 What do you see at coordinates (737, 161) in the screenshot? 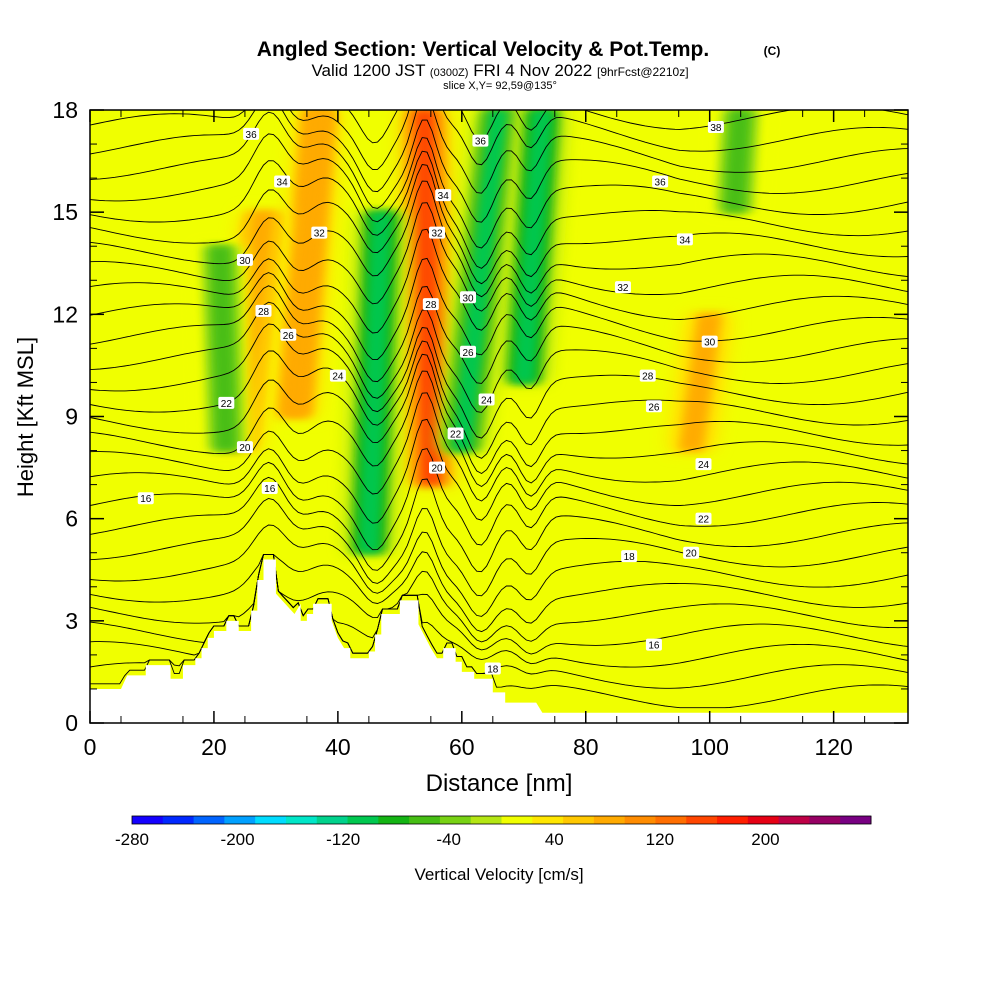
I see `downdraft-band-level` at bounding box center [737, 161].